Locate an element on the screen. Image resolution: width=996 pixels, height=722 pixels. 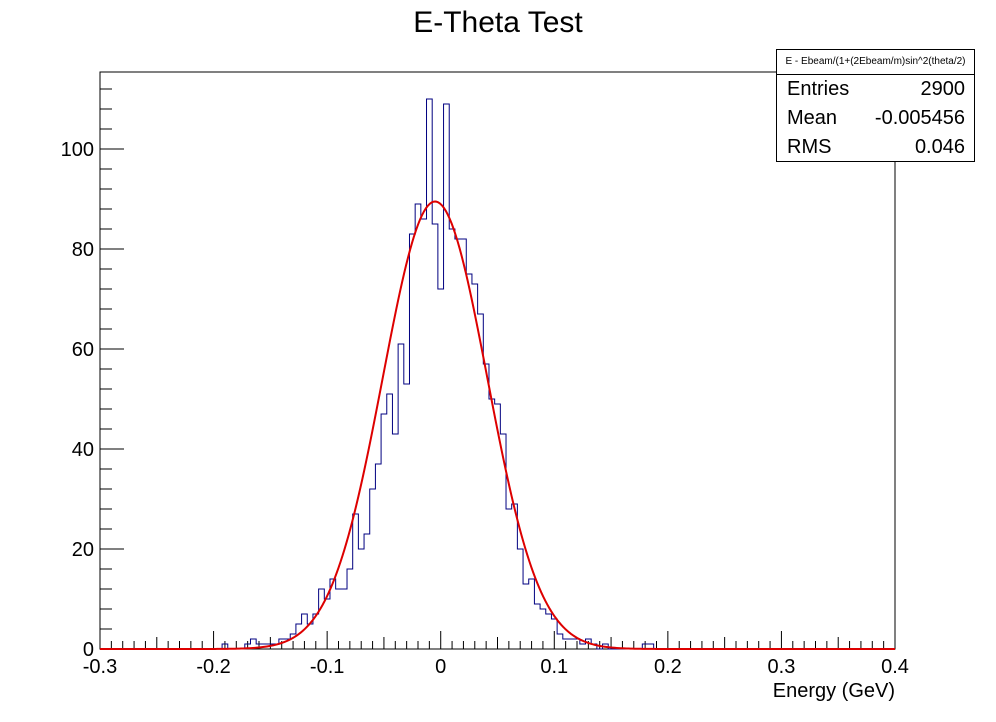
x-axis-label: Energy (GeV) is located at coordinates (834, 691).